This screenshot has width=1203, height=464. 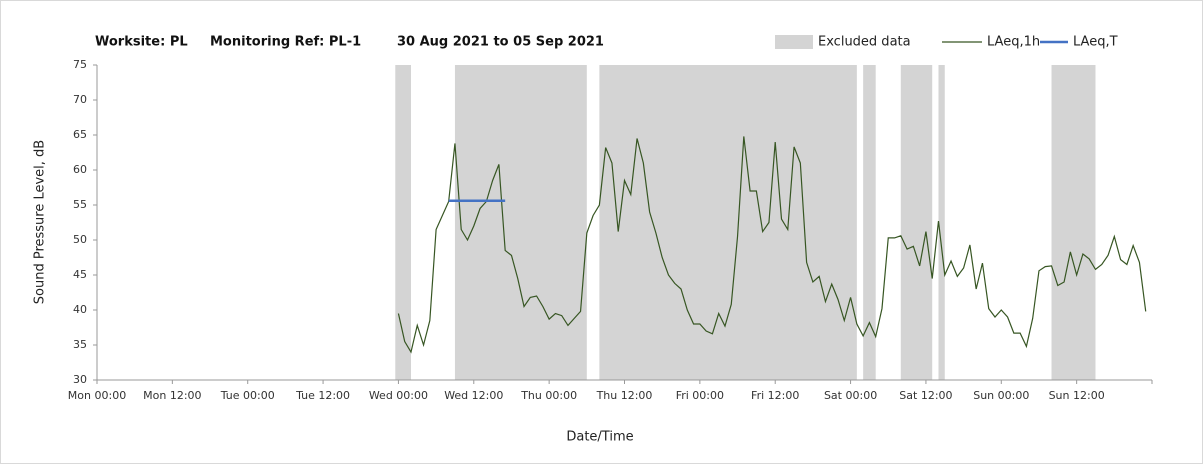 I want to click on x-tick-label: Fri 12:00, so click(x=775, y=395).